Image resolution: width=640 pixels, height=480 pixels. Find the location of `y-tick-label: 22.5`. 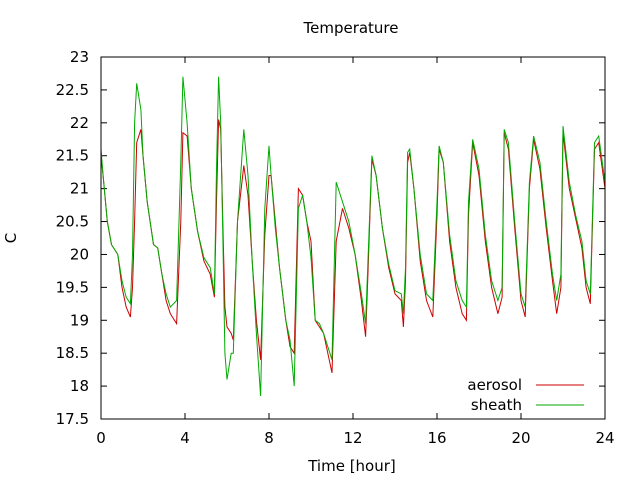

y-tick-label: 22.5 is located at coordinates (72, 90).